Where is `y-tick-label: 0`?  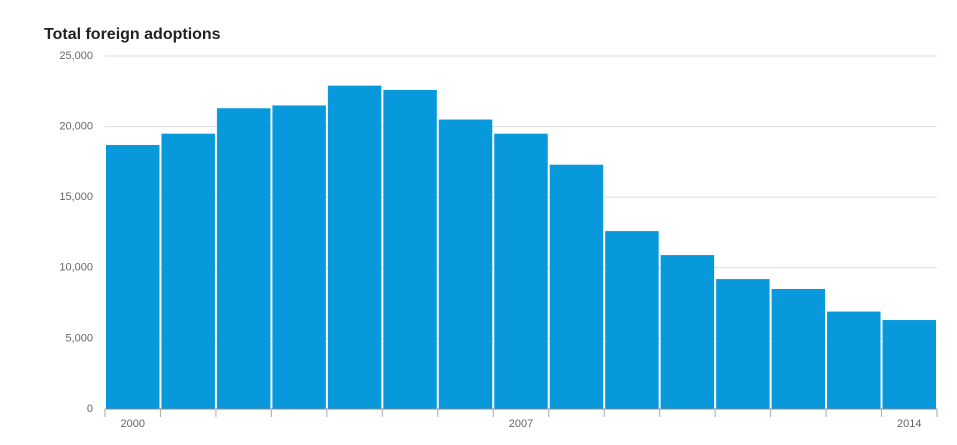 y-tick-label: 0 is located at coordinates (90, 409).